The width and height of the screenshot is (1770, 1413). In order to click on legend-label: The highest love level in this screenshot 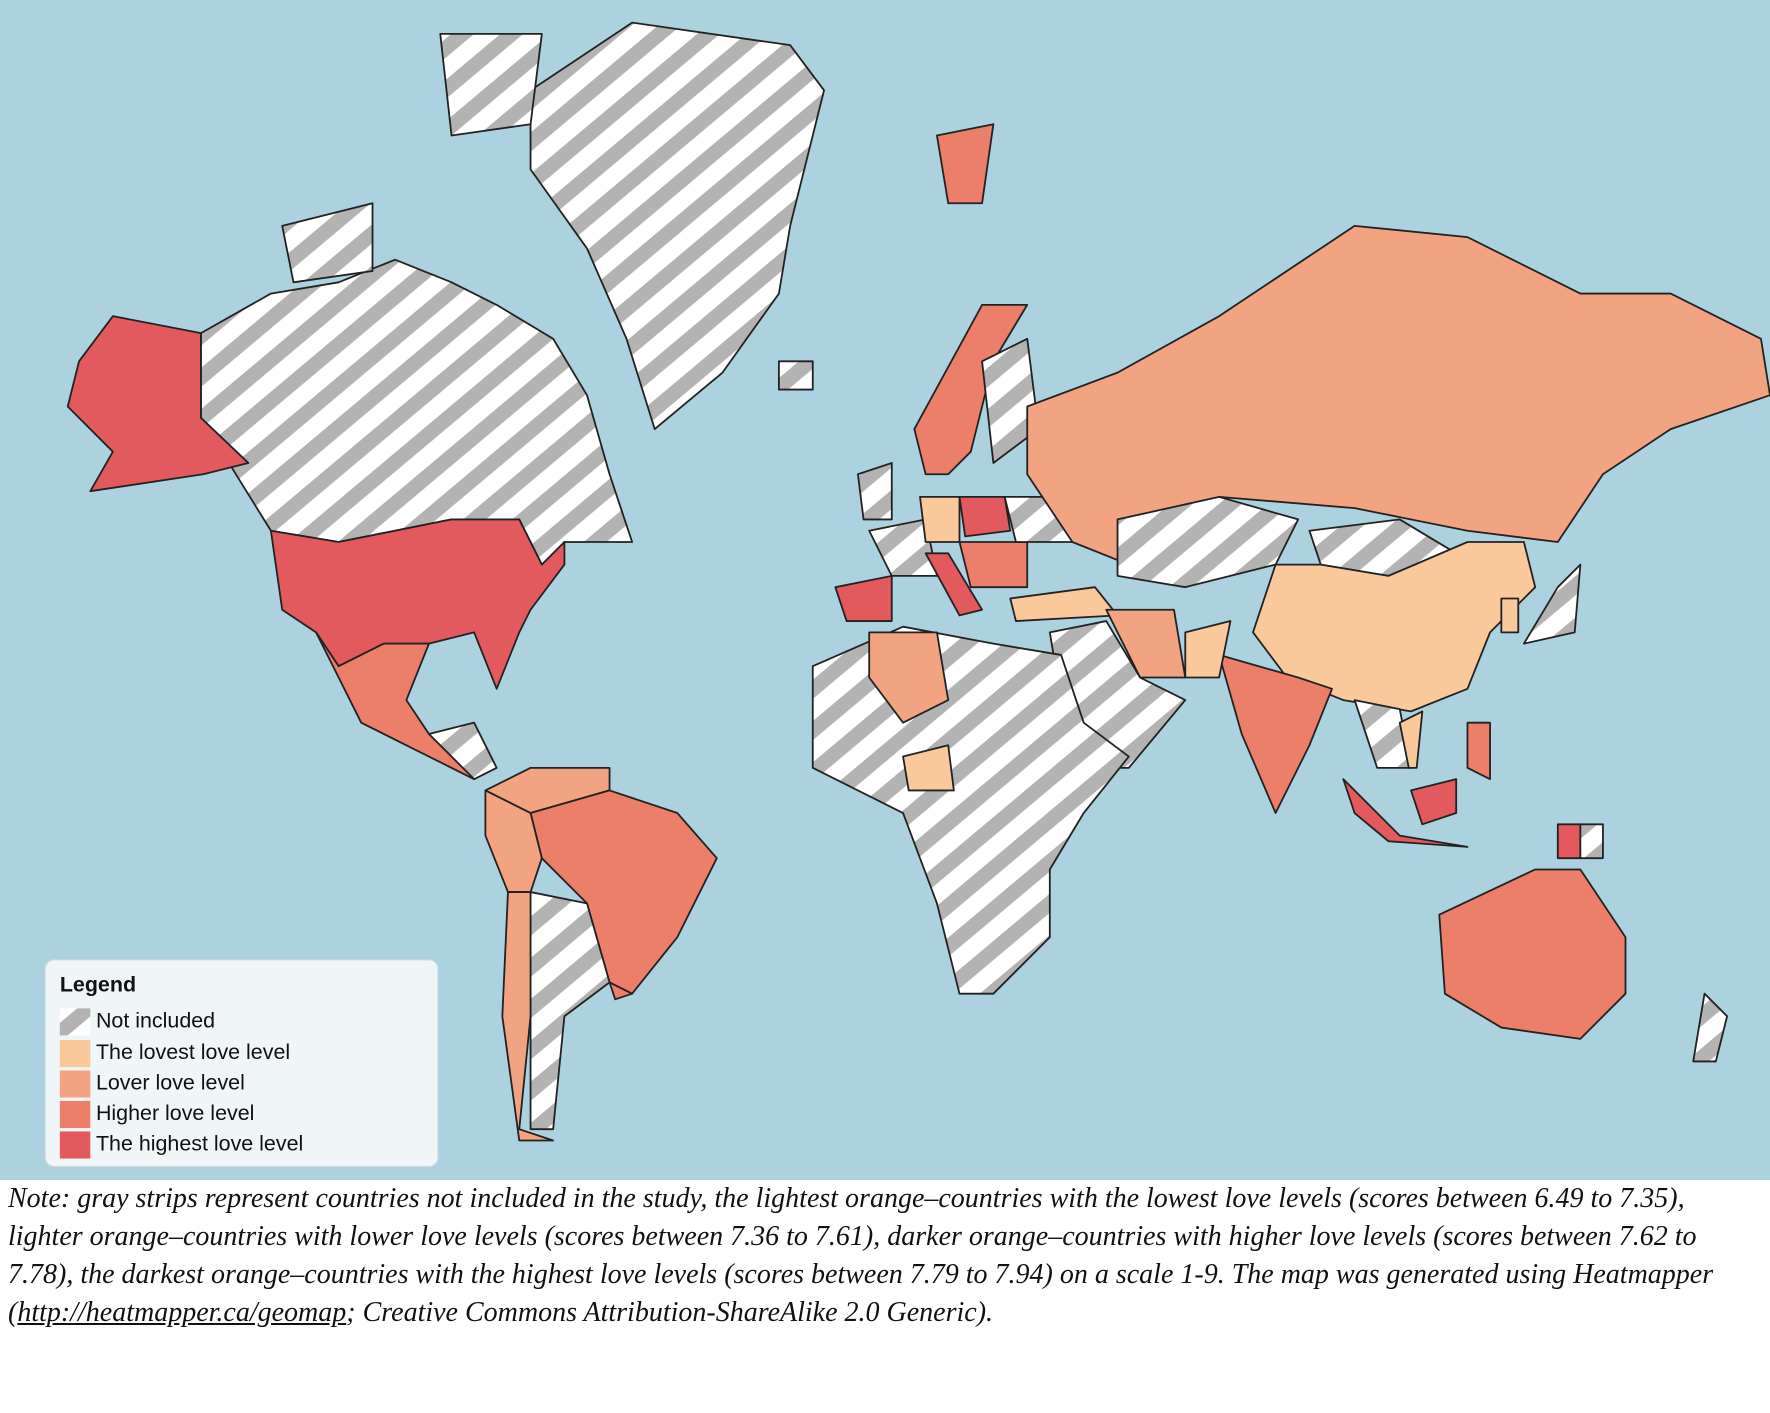, I will do `click(199, 1144)`.